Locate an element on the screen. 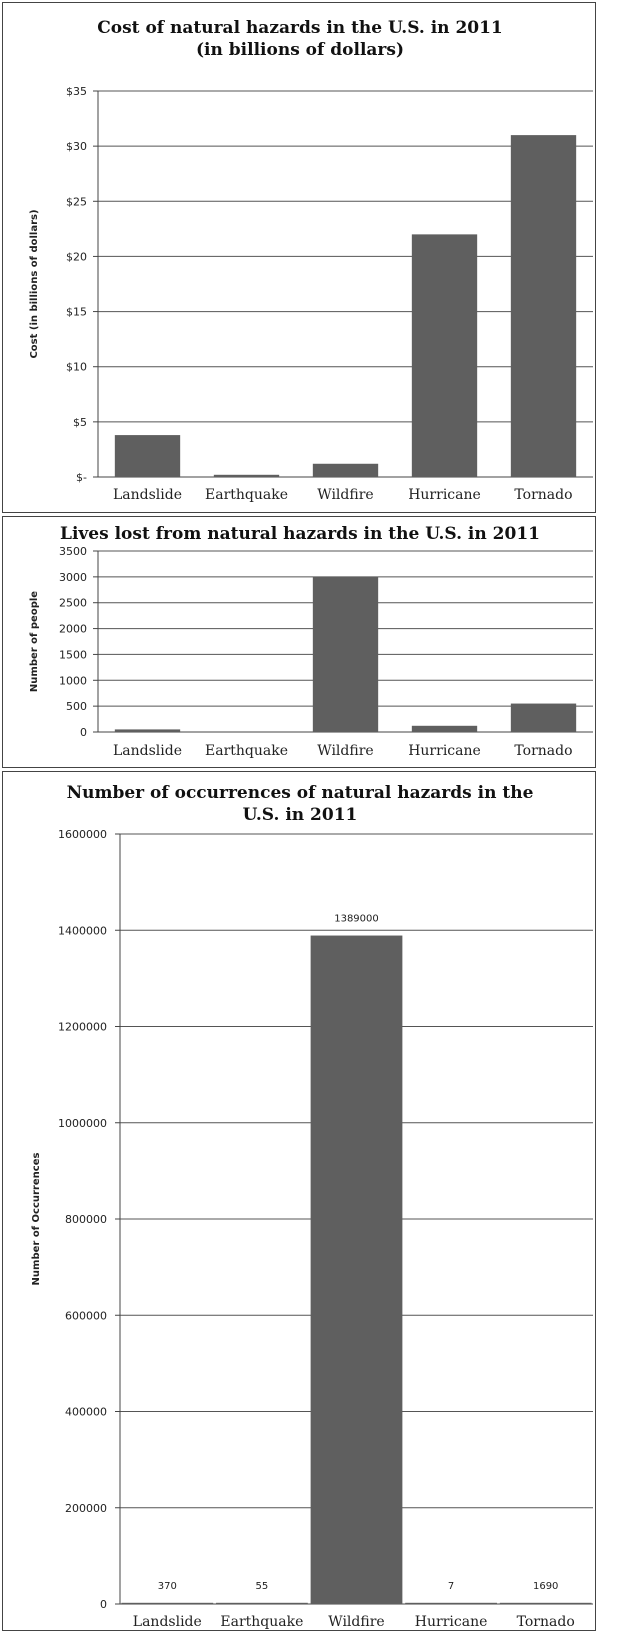 This screenshot has width=621, height=1633. y-tick-label: $5 is located at coordinates (80, 422).